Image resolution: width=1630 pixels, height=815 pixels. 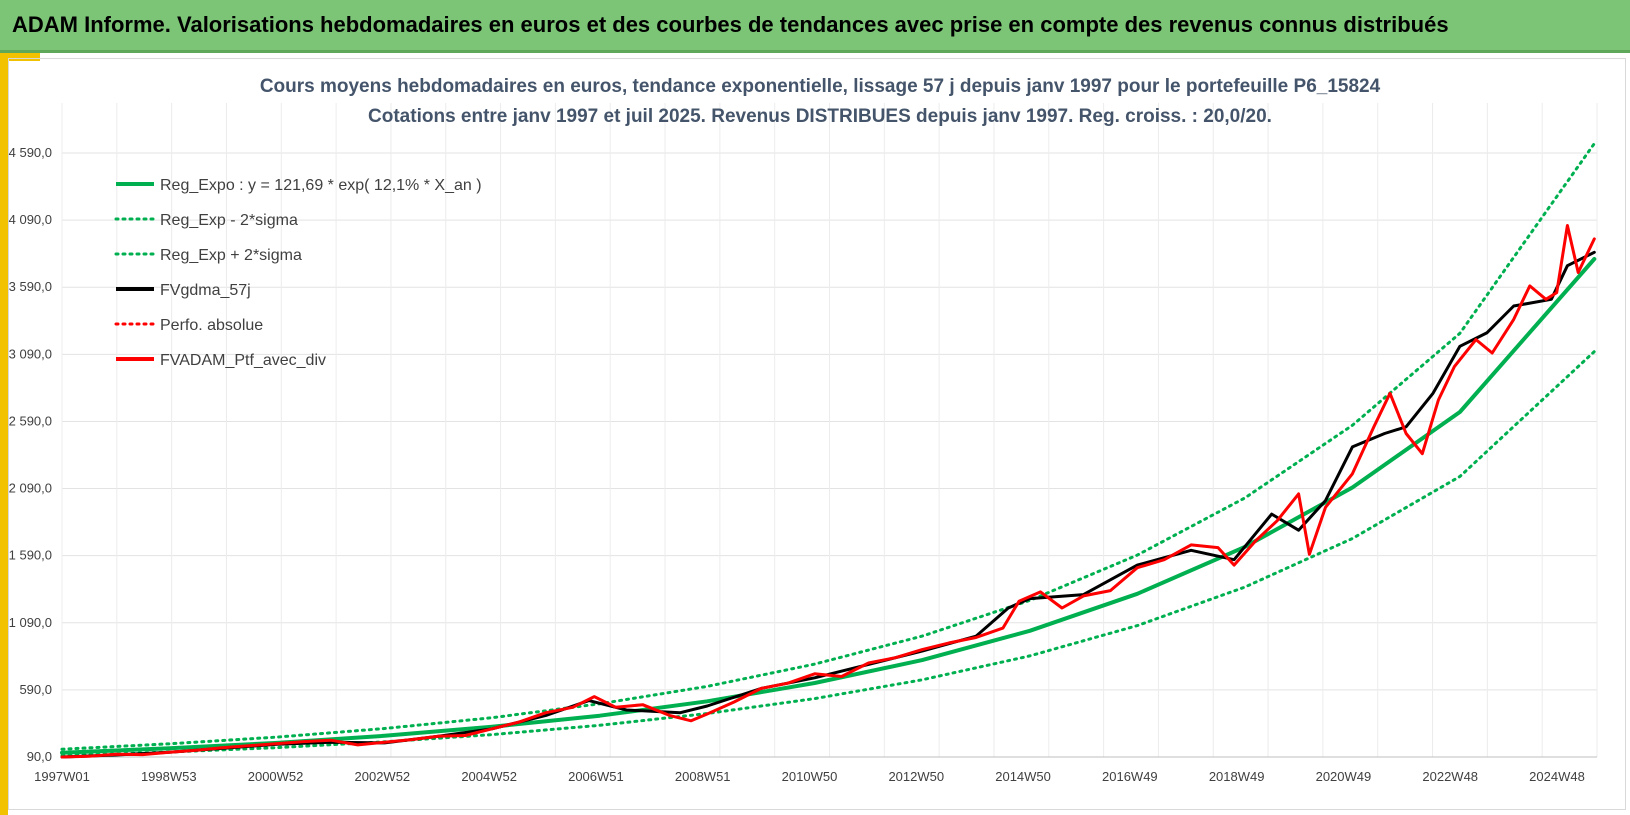 I want to click on legend-label: Reg_Exp - 2*sigma, so click(x=229, y=220).